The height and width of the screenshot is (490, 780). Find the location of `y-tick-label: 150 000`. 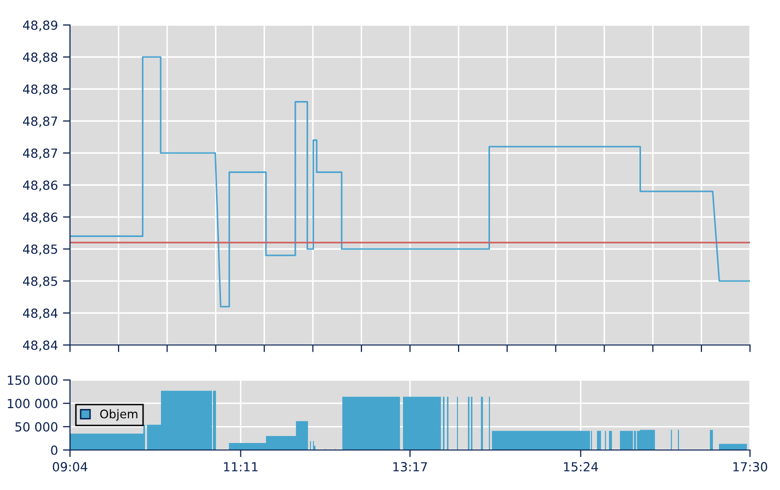

y-tick-label: 150 000 is located at coordinates (33, 380).